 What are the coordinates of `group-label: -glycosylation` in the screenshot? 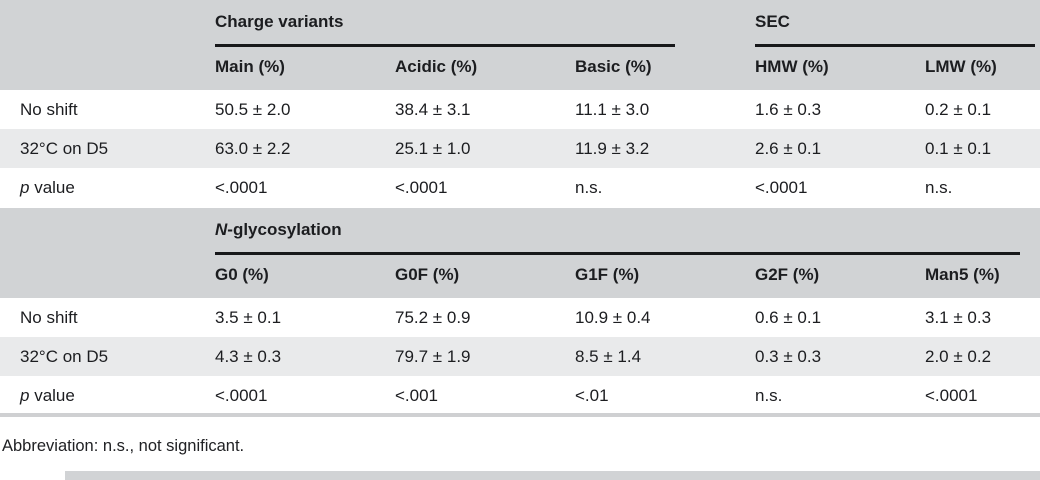 It's located at (284, 229).